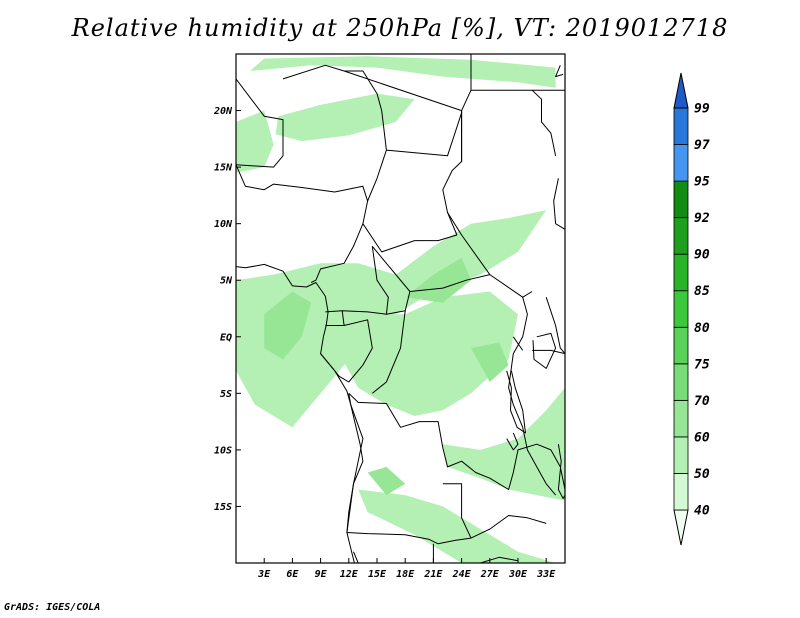 The image size is (800, 618). Describe the element at coordinates (702, 255) in the screenshot. I see `colorbar-label: 90` at that location.